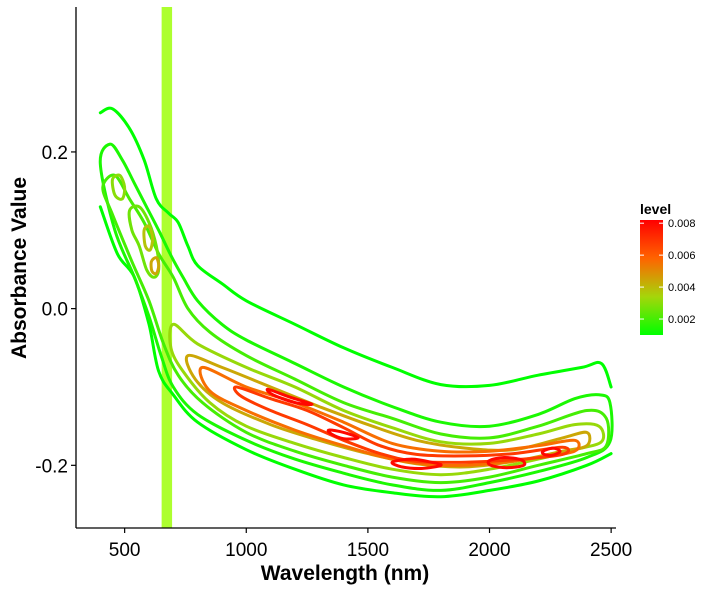  What do you see at coordinates (668, 272) in the screenshot?
I see `legend-ticks: 0.002 0.004 0.006 0.008` at bounding box center [668, 272].